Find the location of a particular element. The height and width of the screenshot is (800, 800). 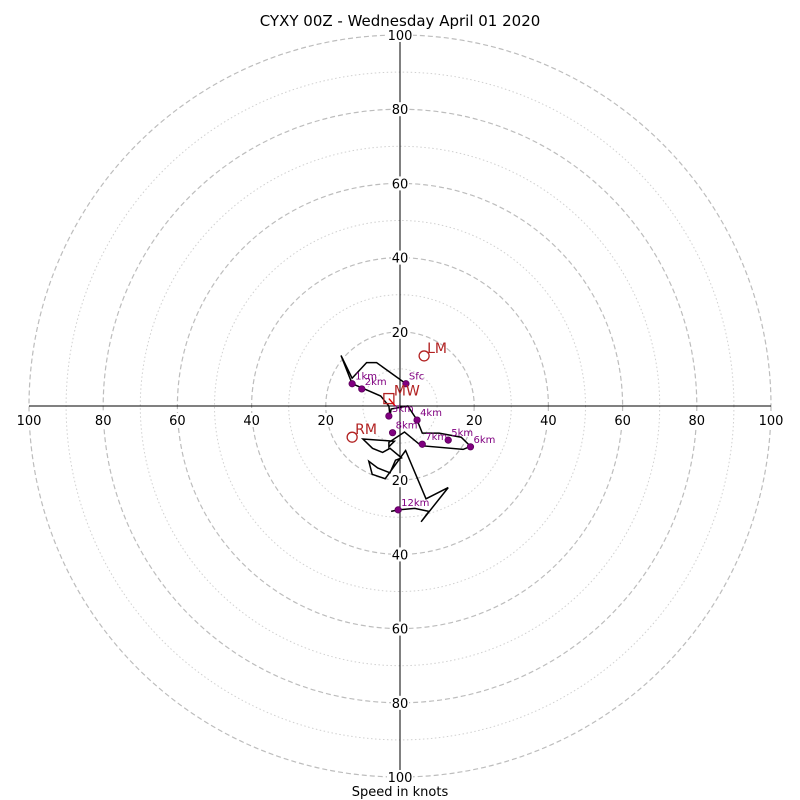

height-label-3km: 3km is located at coordinates (403, 409).